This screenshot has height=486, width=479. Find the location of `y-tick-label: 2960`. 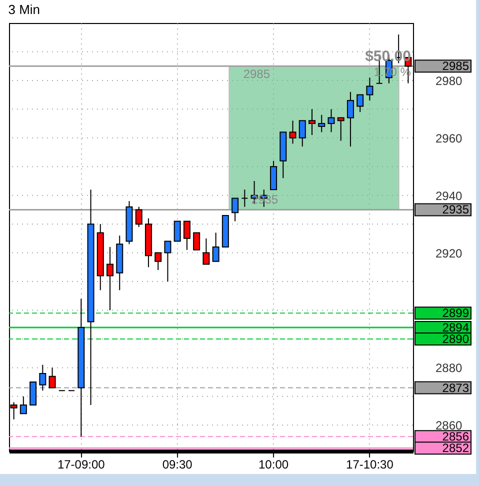

y-tick-label: 2960 is located at coordinates (449, 138).